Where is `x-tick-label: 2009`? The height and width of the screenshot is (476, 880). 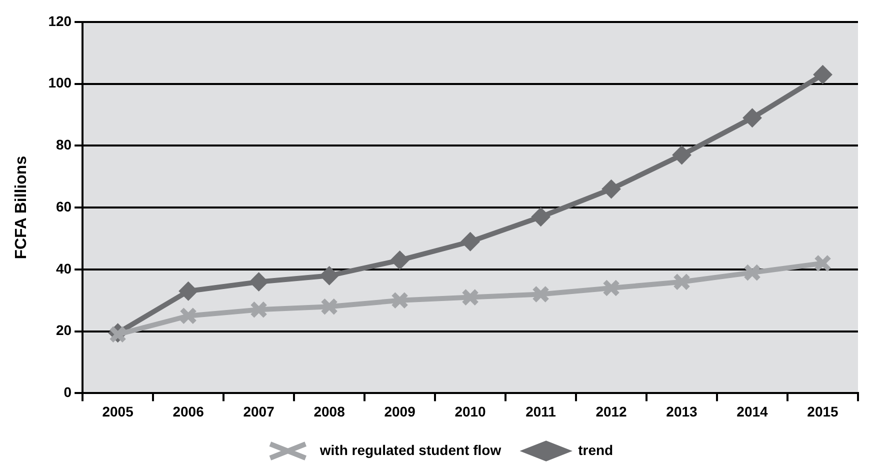 x-tick-label: 2009 is located at coordinates (400, 411).